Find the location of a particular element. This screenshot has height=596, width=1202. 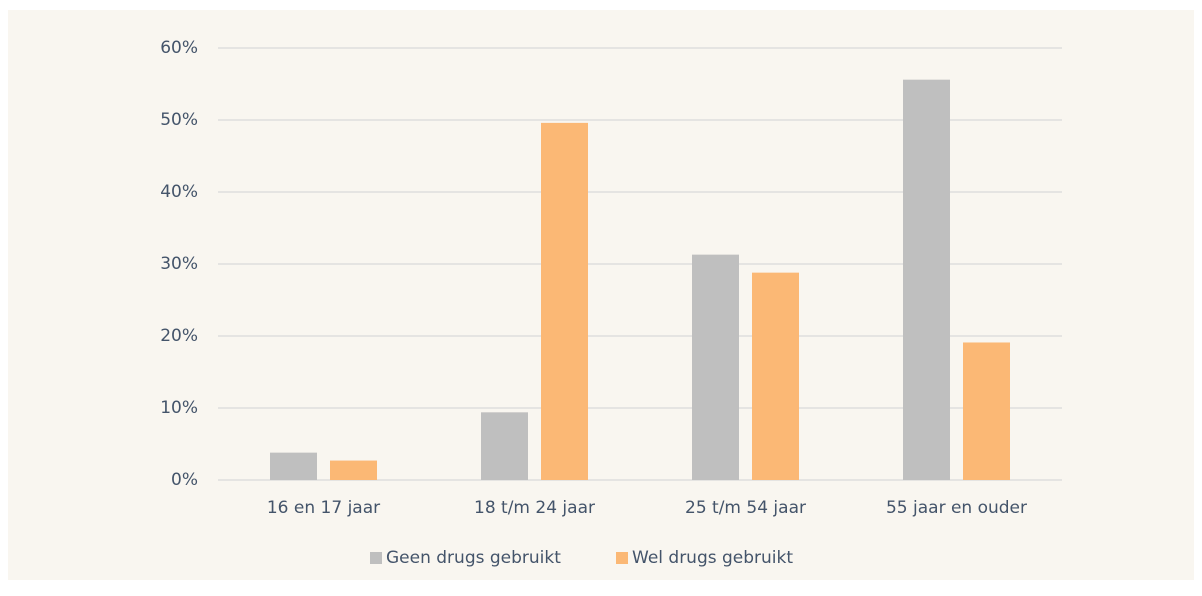

y-tick-label: 60% is located at coordinates (179, 48).